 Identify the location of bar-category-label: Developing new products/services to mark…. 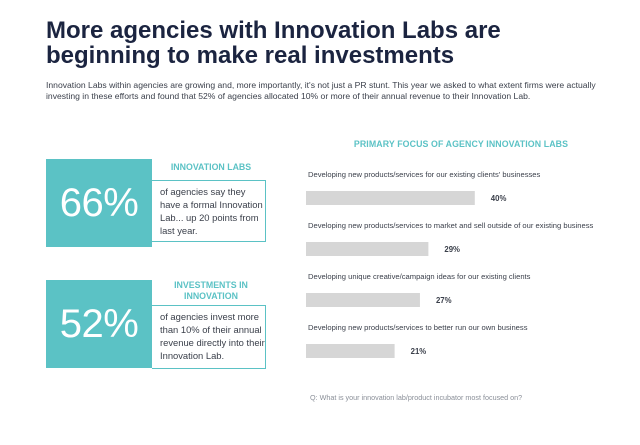
(451, 225).